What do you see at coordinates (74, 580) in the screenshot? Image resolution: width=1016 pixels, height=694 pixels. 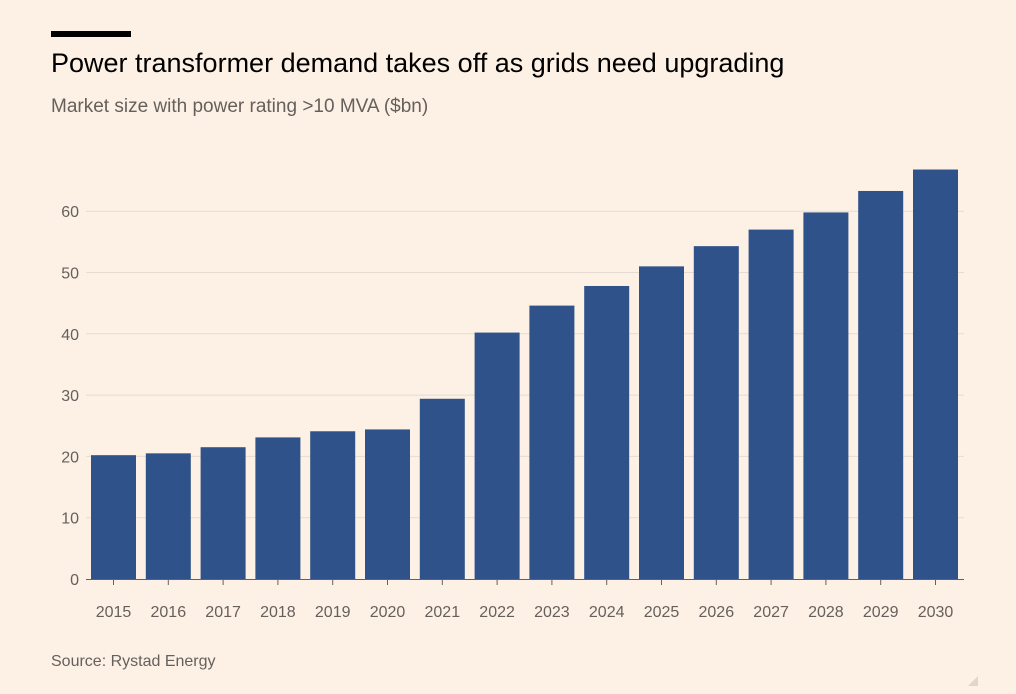 I see `y-tick-label: 0` at bounding box center [74, 580].